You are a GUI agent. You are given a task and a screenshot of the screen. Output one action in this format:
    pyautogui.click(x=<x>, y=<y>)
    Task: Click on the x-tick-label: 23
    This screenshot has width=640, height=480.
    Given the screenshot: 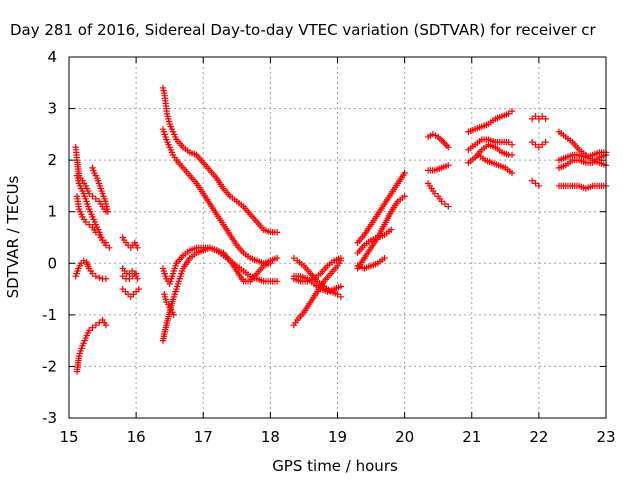 What is the action you would take?
    pyautogui.click(x=605, y=437)
    